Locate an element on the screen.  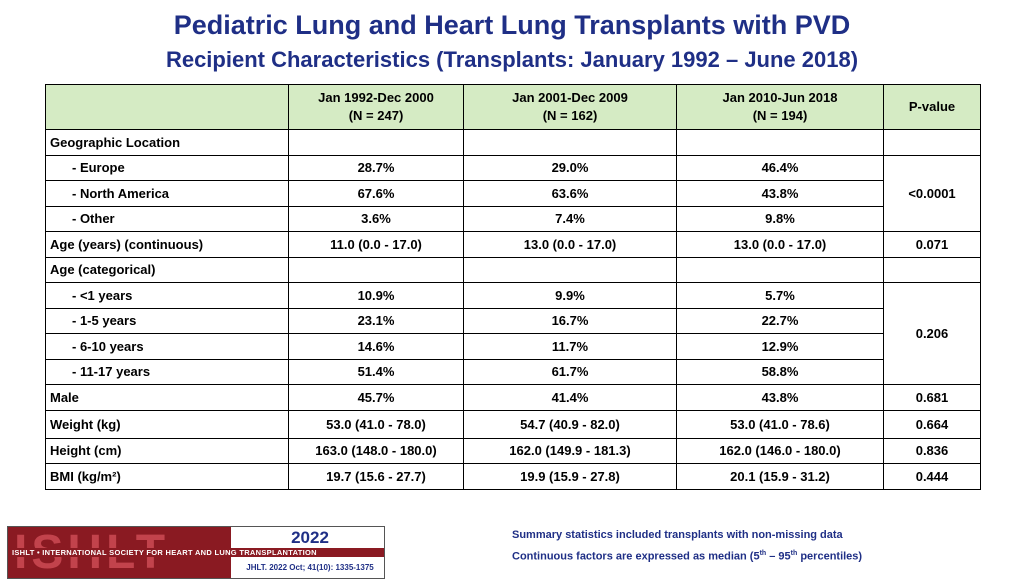
row-label: Weight (kg) is located at coordinates (167, 424).